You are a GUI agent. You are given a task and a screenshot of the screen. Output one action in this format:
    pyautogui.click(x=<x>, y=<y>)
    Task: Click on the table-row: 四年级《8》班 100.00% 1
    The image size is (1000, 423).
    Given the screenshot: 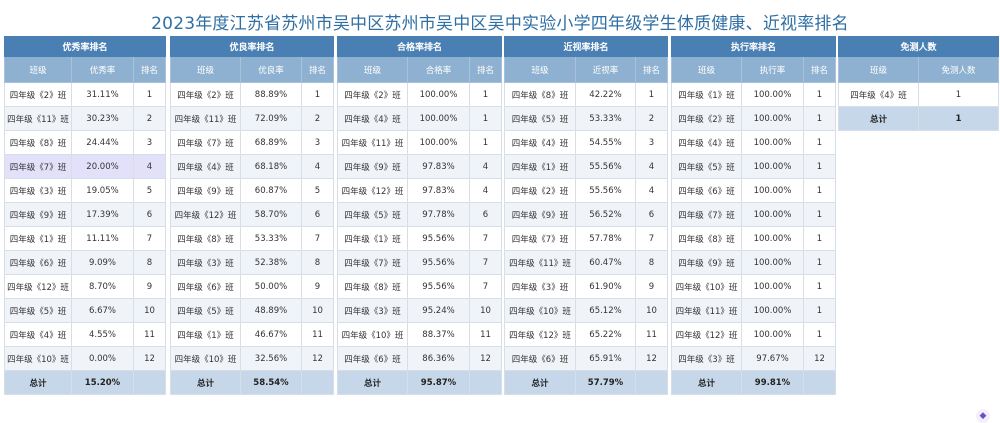 What is the action you would take?
    pyautogui.click(x=754, y=238)
    